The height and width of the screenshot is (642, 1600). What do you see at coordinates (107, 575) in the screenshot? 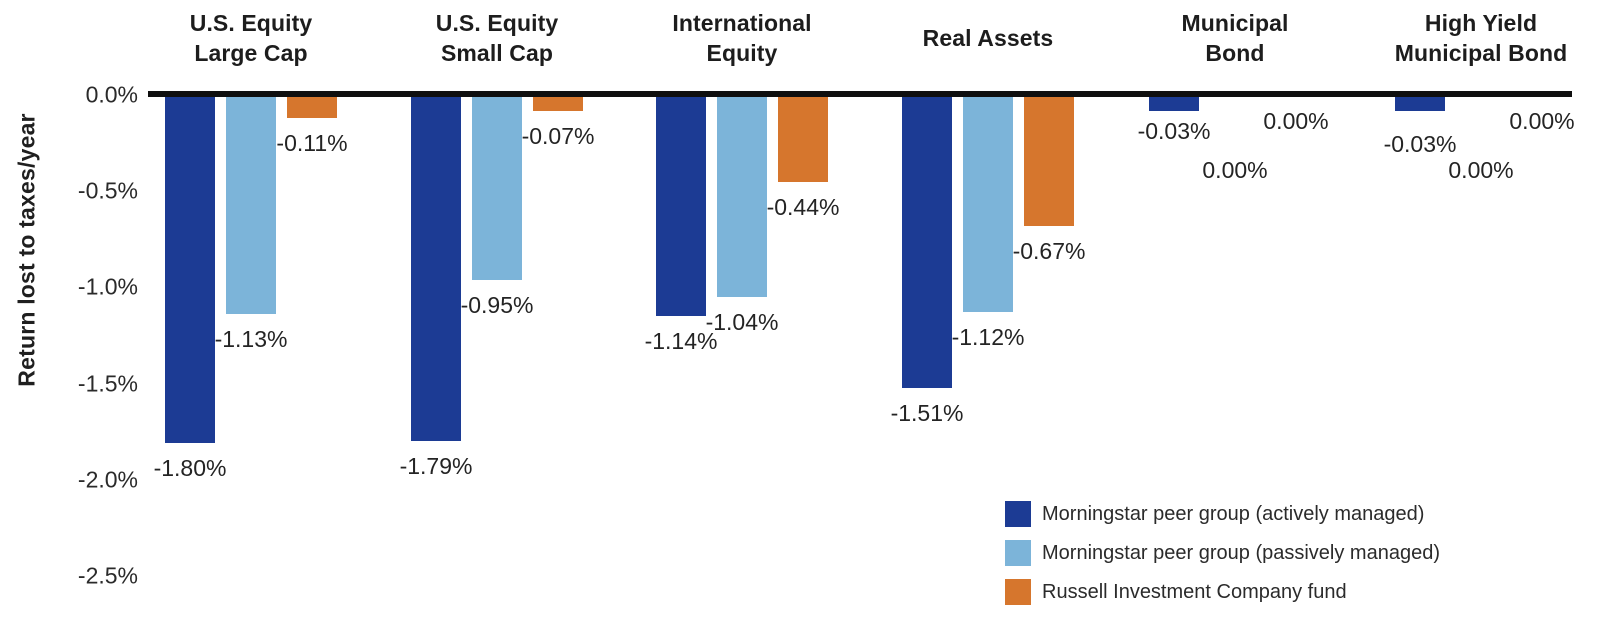
I see `y-tick-label: -2.5%` at bounding box center [107, 575].